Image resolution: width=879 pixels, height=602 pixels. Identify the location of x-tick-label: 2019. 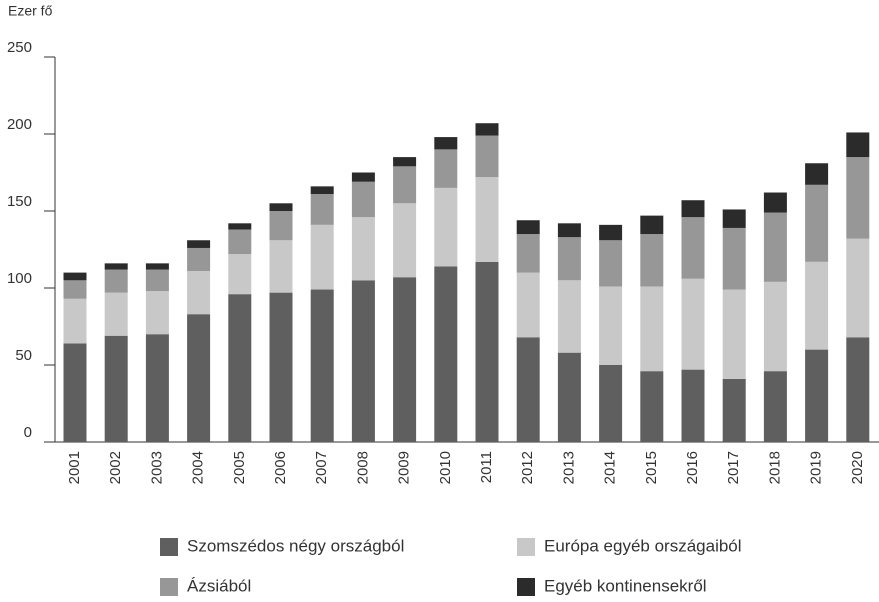
(816, 467).